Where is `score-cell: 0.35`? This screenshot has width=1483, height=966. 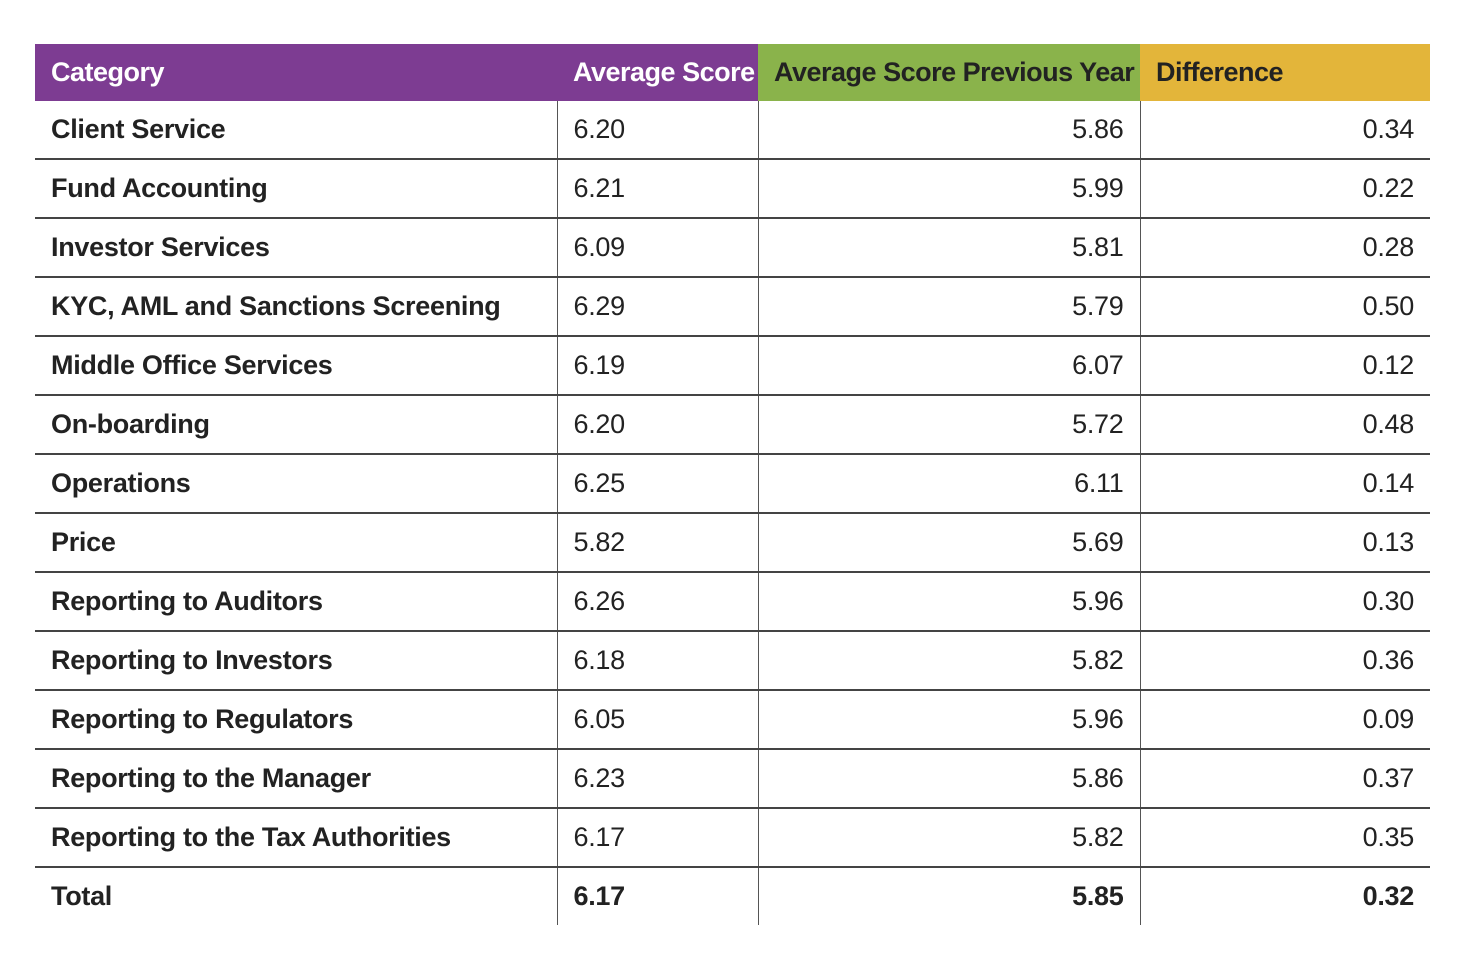
score-cell: 0.35 is located at coordinates (1284, 838).